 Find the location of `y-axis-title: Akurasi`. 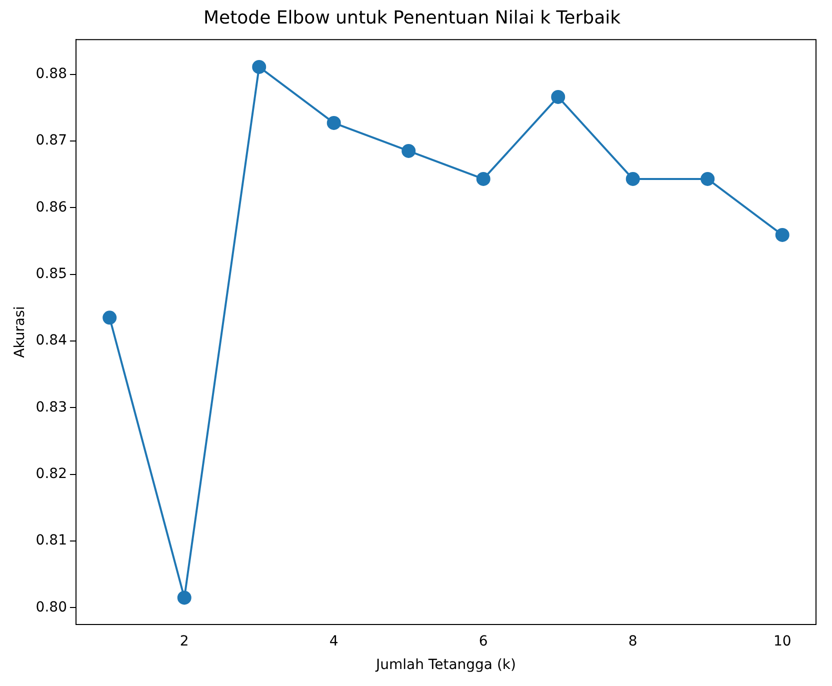

y-axis-title: Akurasi is located at coordinates (20, 332).